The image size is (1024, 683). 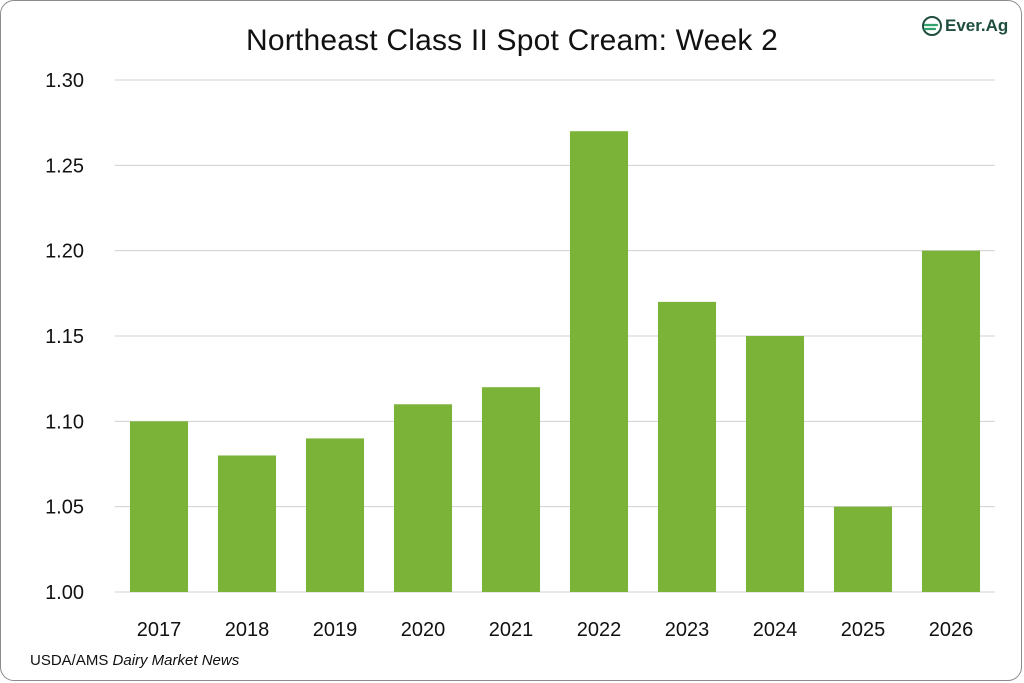 I want to click on x-tick-label: 2022, so click(x=599, y=630).